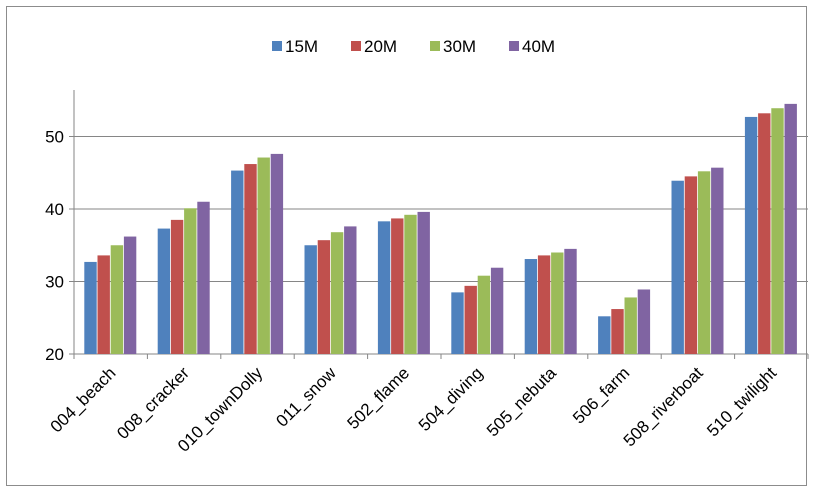  I want to click on bar-15M-008_cracker, so click(164, 291).